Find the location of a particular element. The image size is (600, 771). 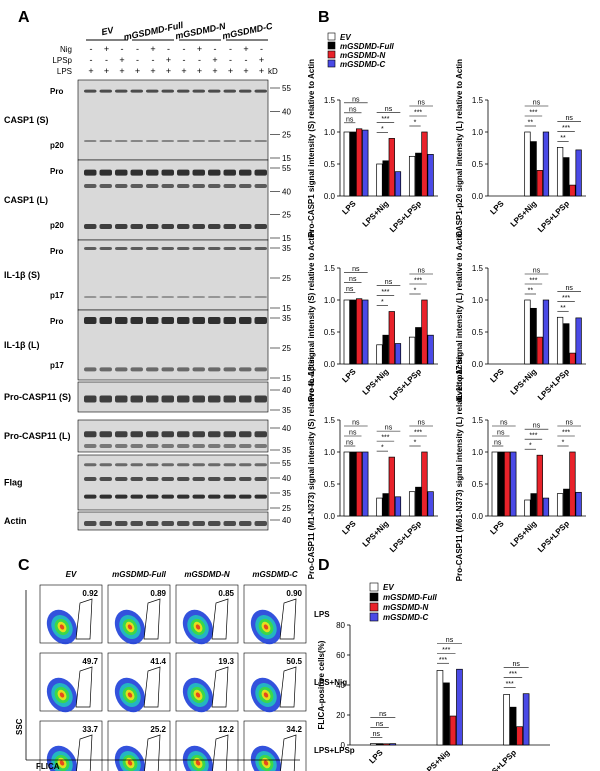

facs-plot: 41.4 is located at coordinates (139, 682).